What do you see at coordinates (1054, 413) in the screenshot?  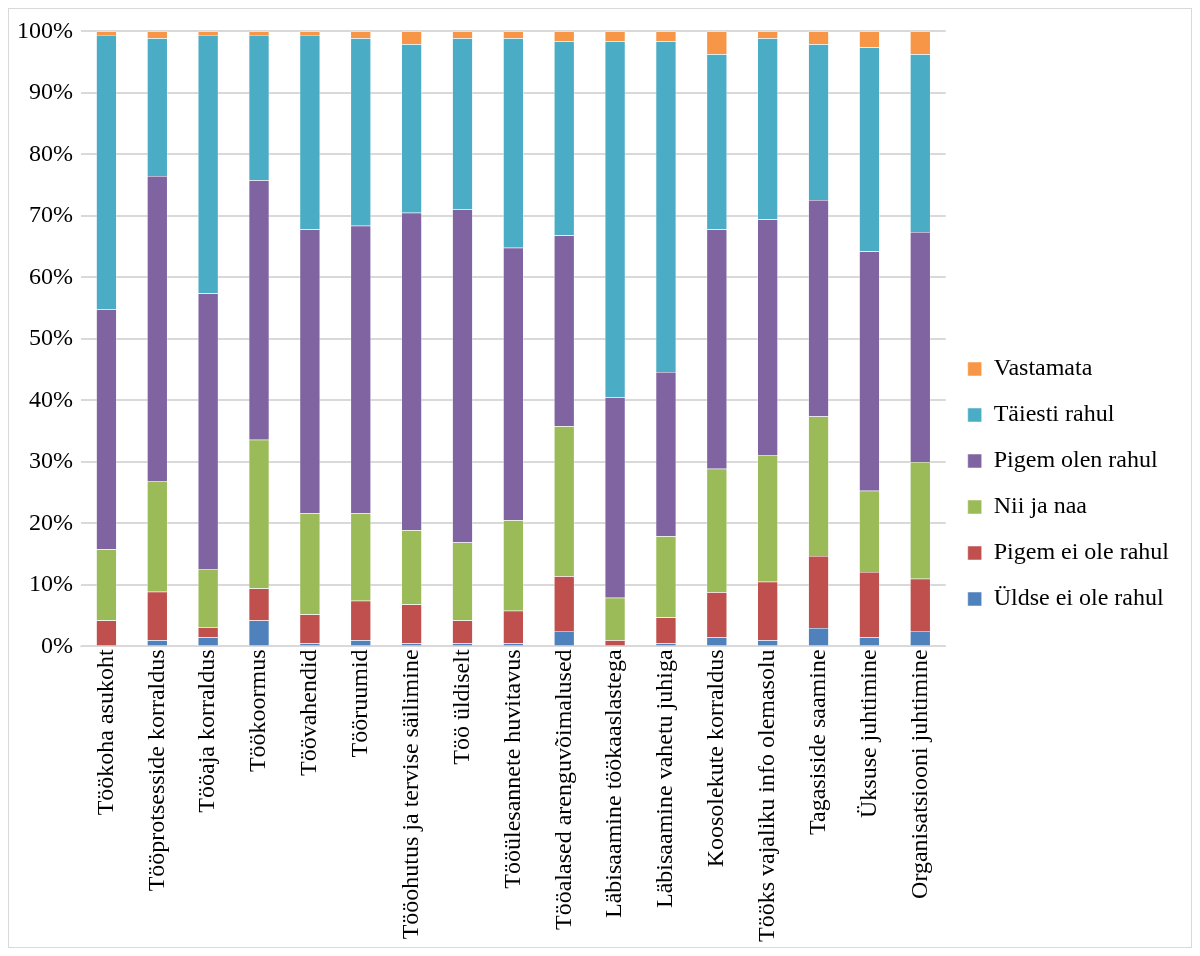 I see `legend-label: Täiesti rahul` at bounding box center [1054, 413].